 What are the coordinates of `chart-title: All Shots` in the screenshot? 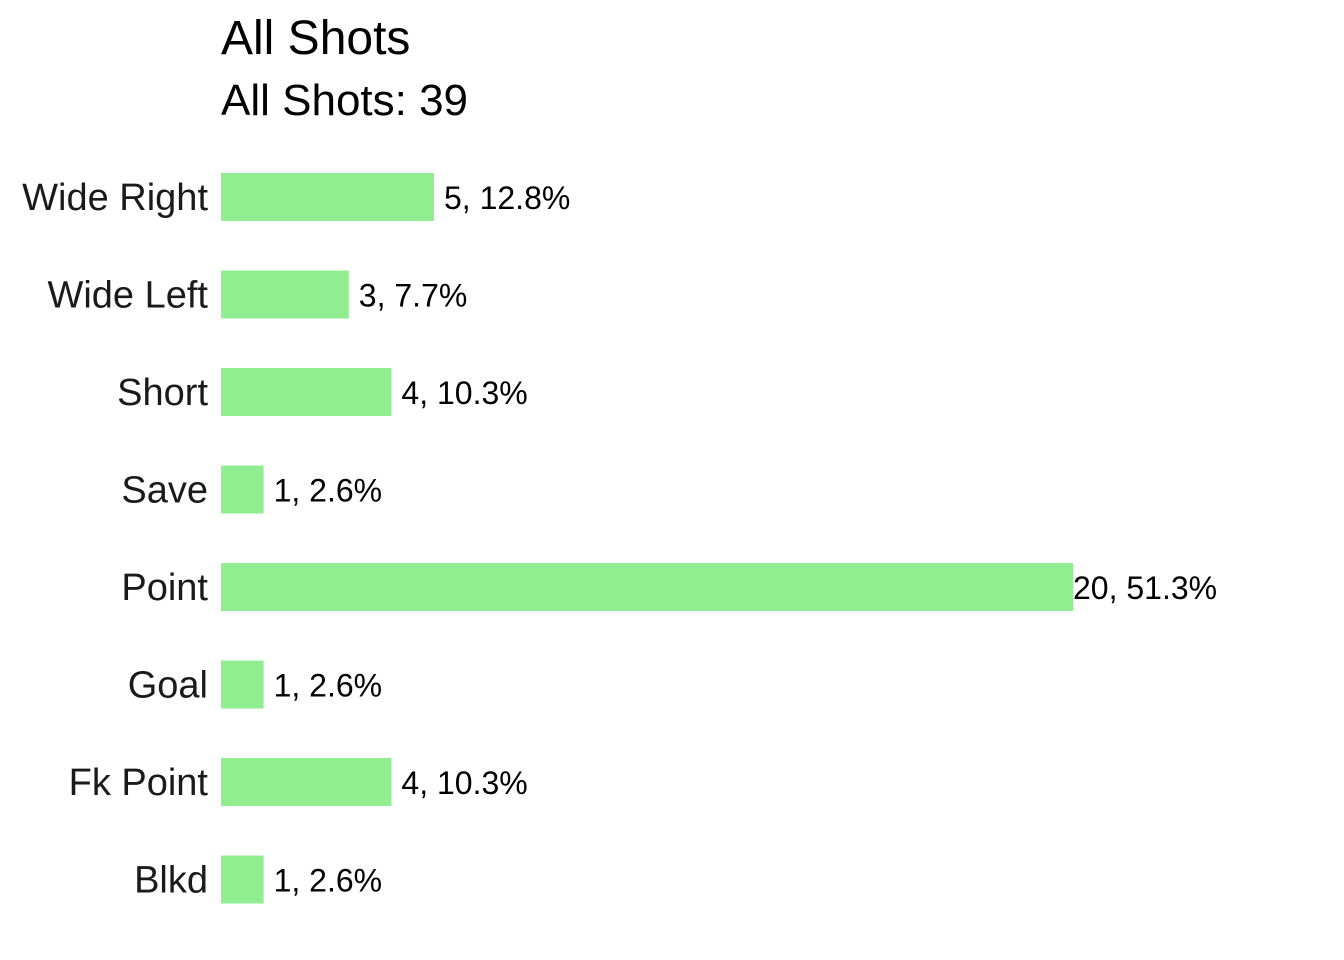 It's located at (315, 38).